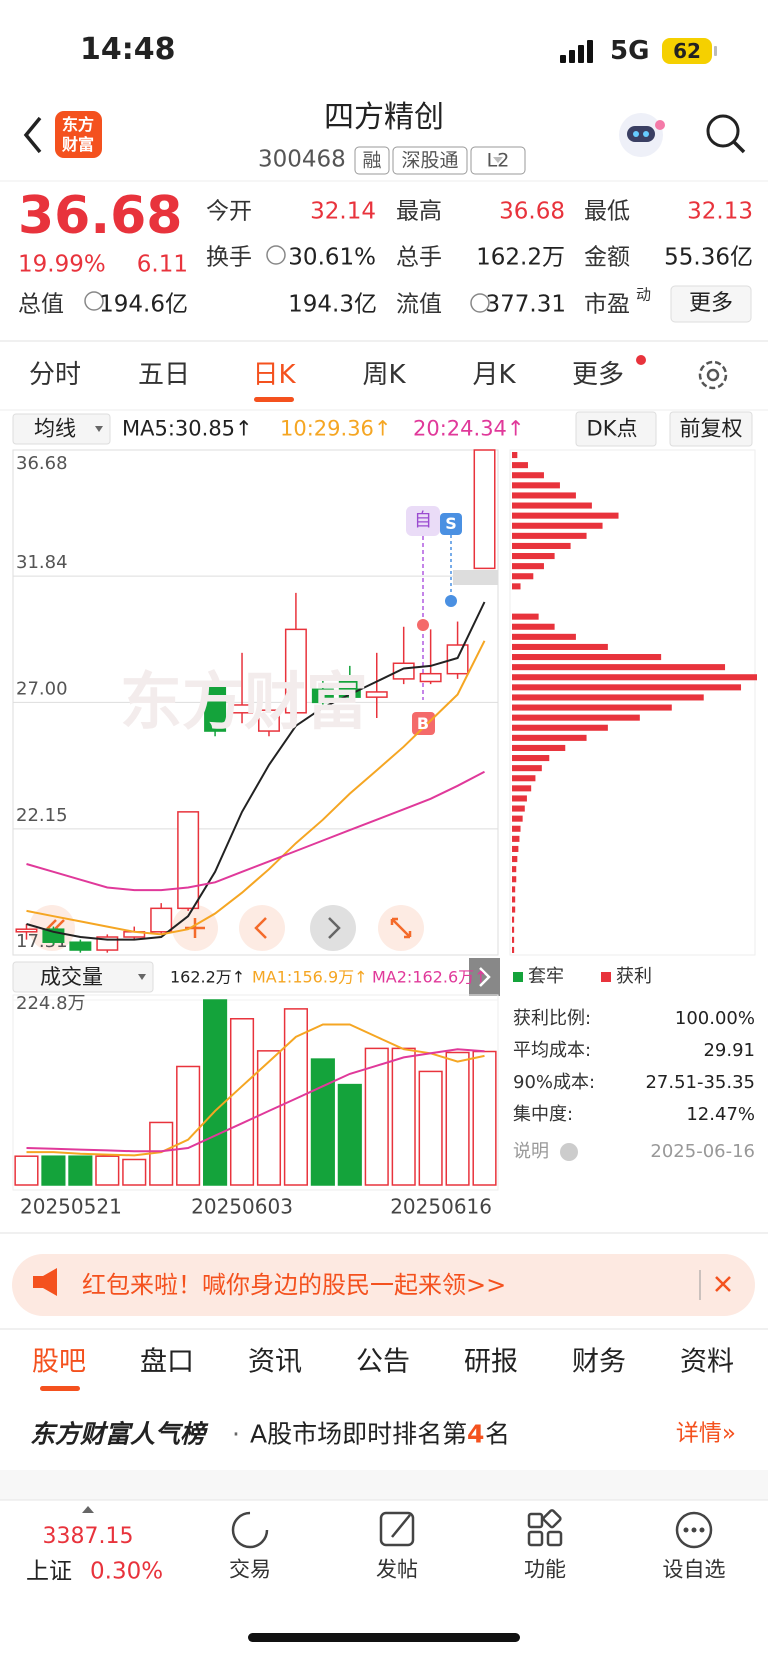 Image resolution: width=768 pixels, height=1663 pixels. What do you see at coordinates (552, 1018) in the screenshot?
I see `chip-stat-label: 获利比例:` at bounding box center [552, 1018].